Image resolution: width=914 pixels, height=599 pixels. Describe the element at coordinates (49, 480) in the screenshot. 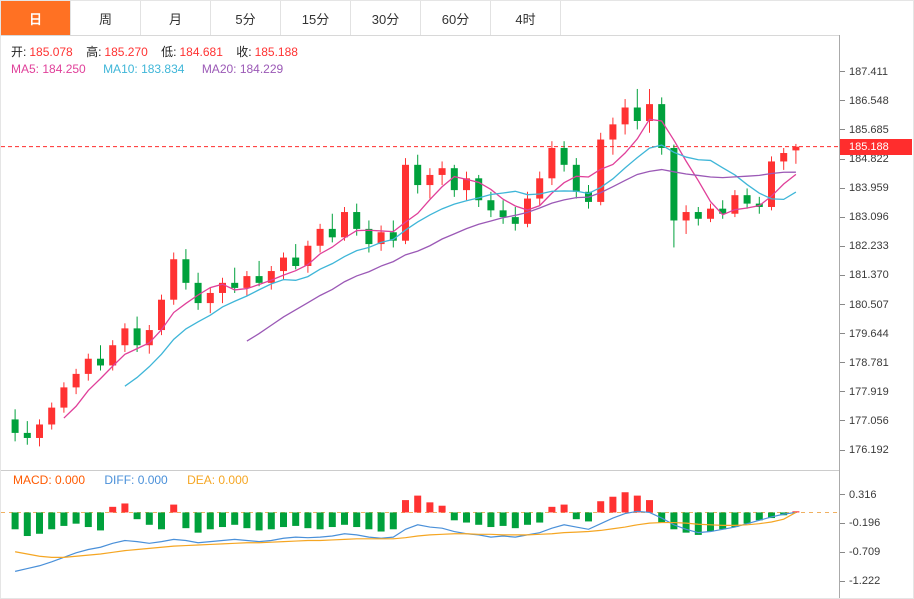

I see `macd-value: MACD: 0.000` at that location.